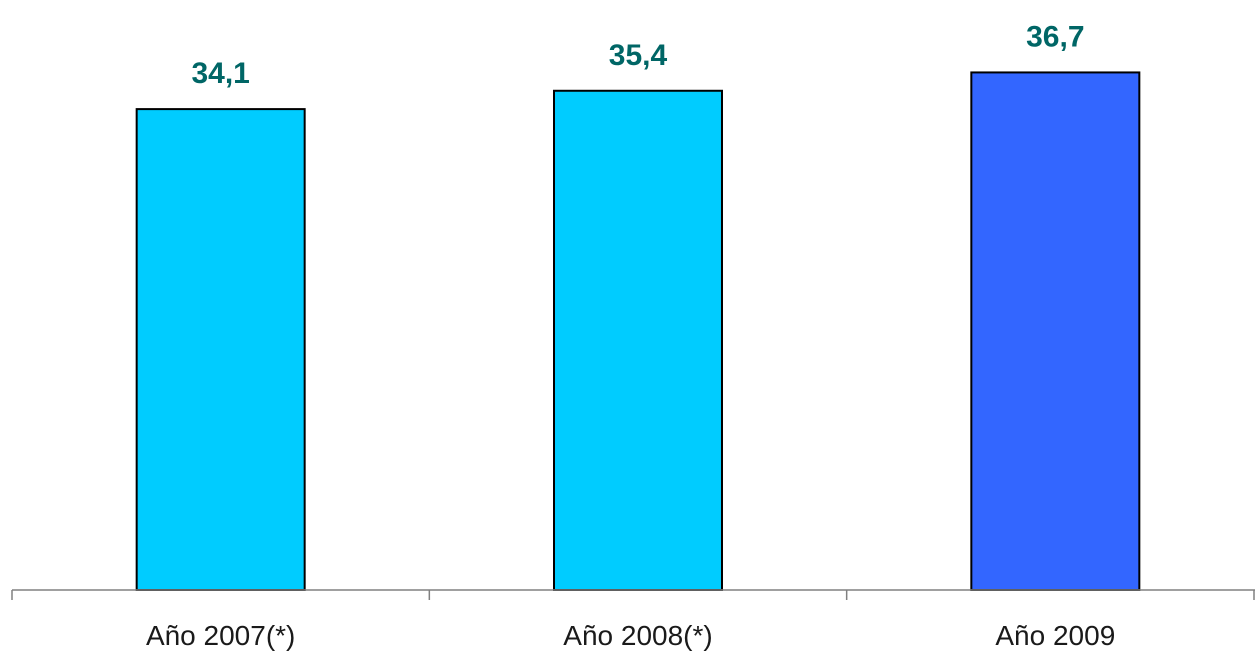 Image resolution: width=1255 pixels, height=655 pixels. I want to click on x-axis-ticks, so click(633, 595).